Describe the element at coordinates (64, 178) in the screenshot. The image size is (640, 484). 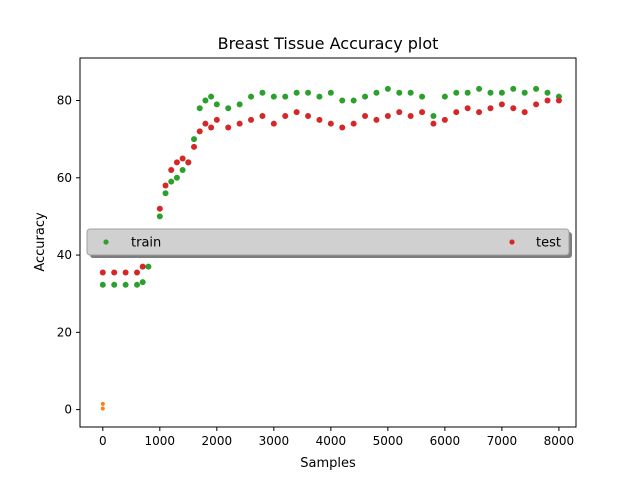
I see `y-tick-label: 60` at that location.